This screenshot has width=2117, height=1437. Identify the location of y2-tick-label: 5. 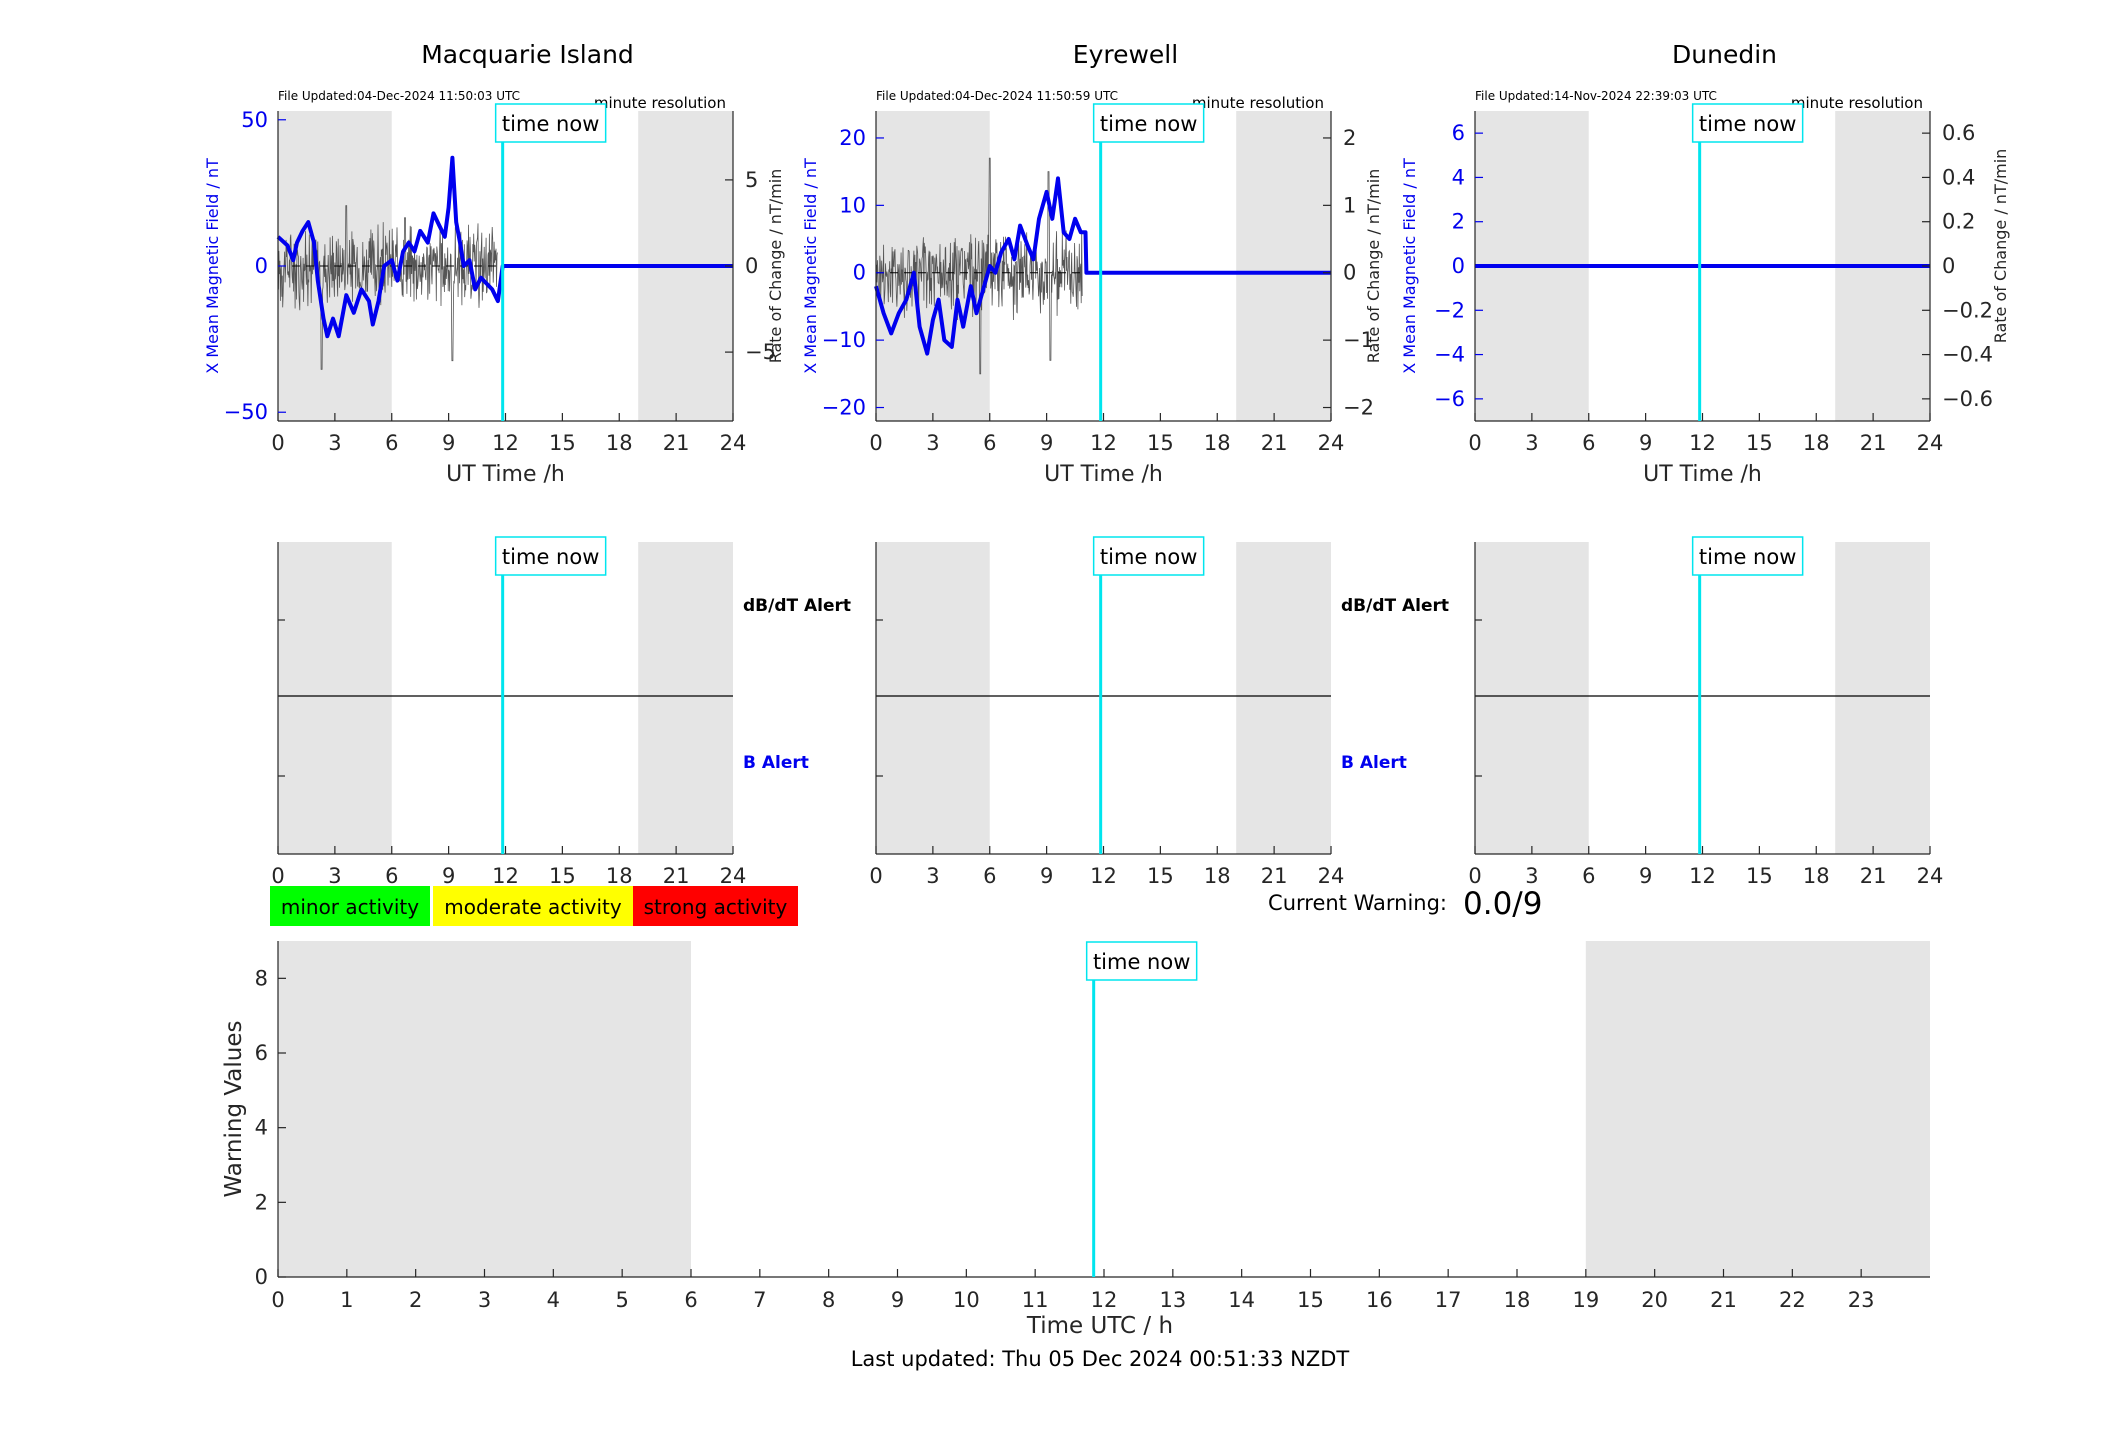
(751, 180).